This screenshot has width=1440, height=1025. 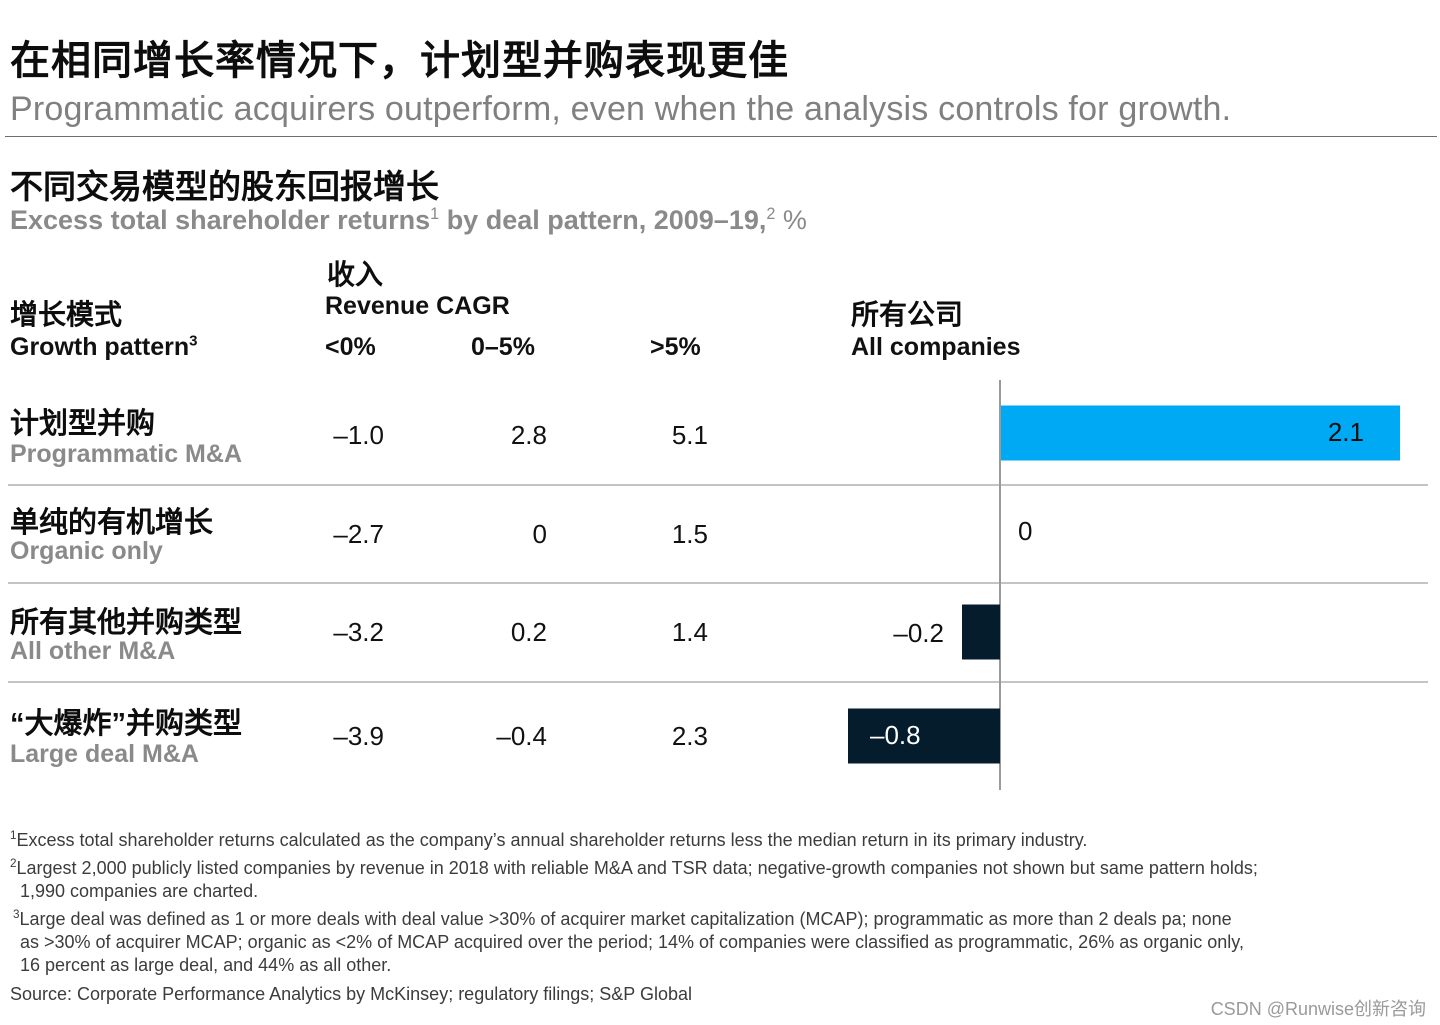 What do you see at coordinates (521, 736) in the screenshot?
I see `row-4-mid: –0.4` at bounding box center [521, 736].